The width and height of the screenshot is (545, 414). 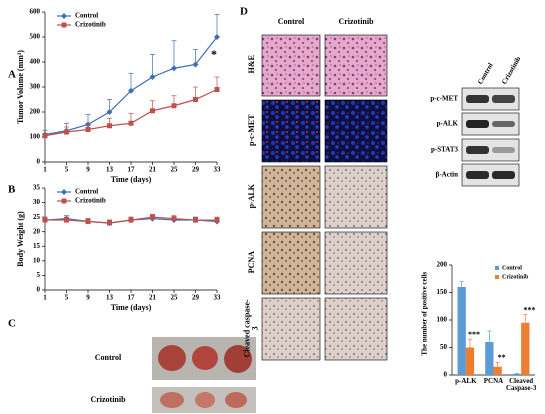 I want to click on y-tick-label: 100, so click(x=442, y=320).